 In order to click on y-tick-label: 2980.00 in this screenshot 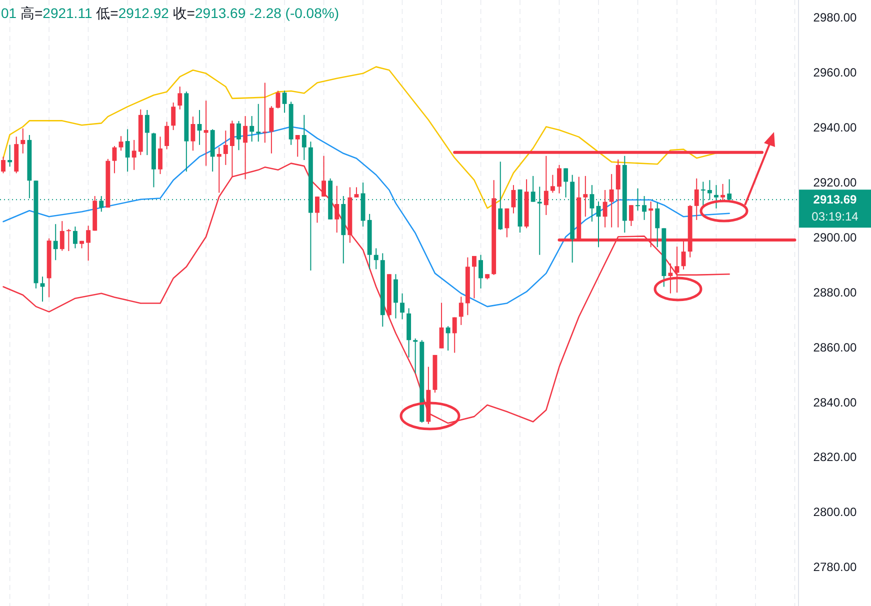, I will do `click(835, 17)`.